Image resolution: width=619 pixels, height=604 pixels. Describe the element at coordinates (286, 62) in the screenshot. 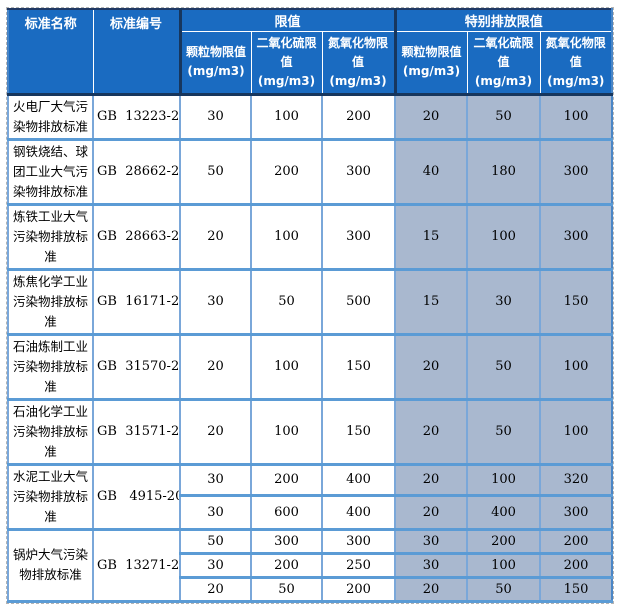

I see `subheader-so2-limit: 二氧化硫限值 (mg/m3)` at that location.